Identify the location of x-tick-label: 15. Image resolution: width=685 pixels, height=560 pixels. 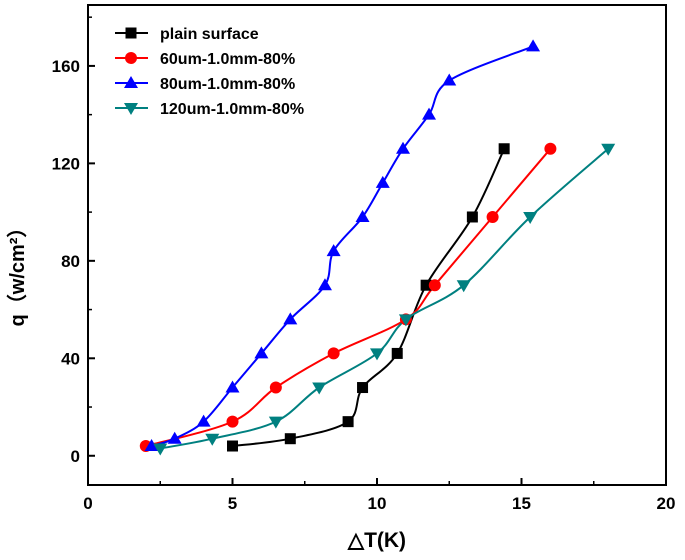
(521, 503).